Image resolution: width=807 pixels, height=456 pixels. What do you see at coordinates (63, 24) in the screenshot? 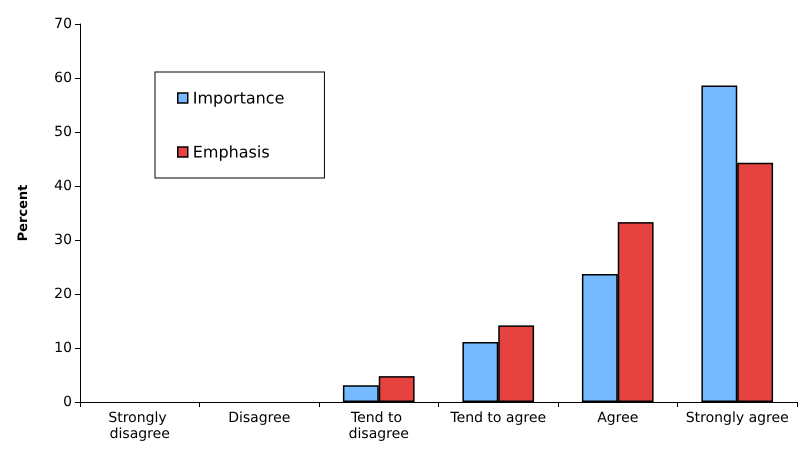
I see `y-tick-label: 70` at bounding box center [63, 24].